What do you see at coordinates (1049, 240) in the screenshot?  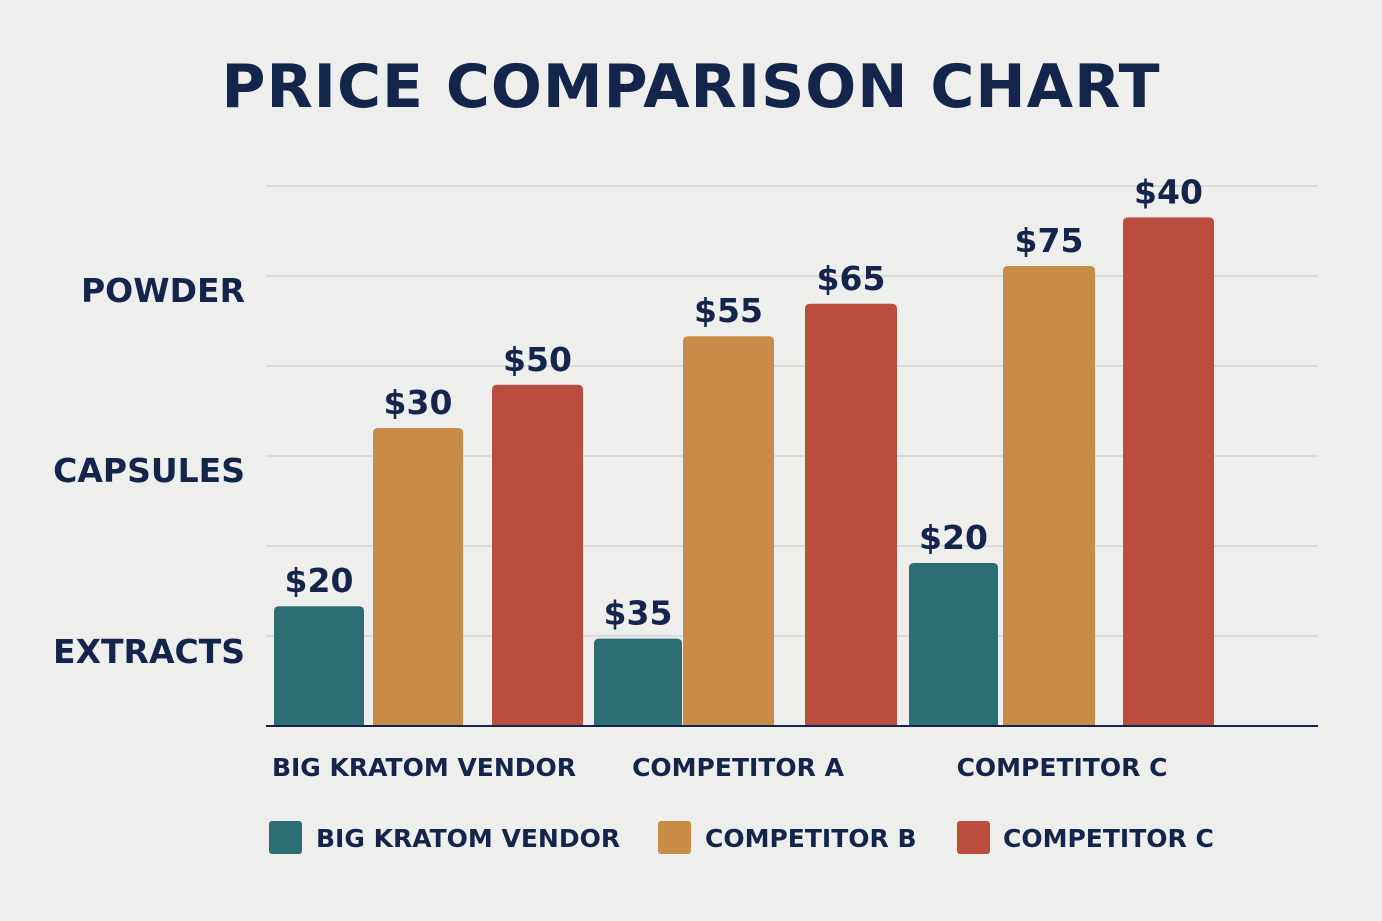 I see `data-label: $75` at bounding box center [1049, 240].